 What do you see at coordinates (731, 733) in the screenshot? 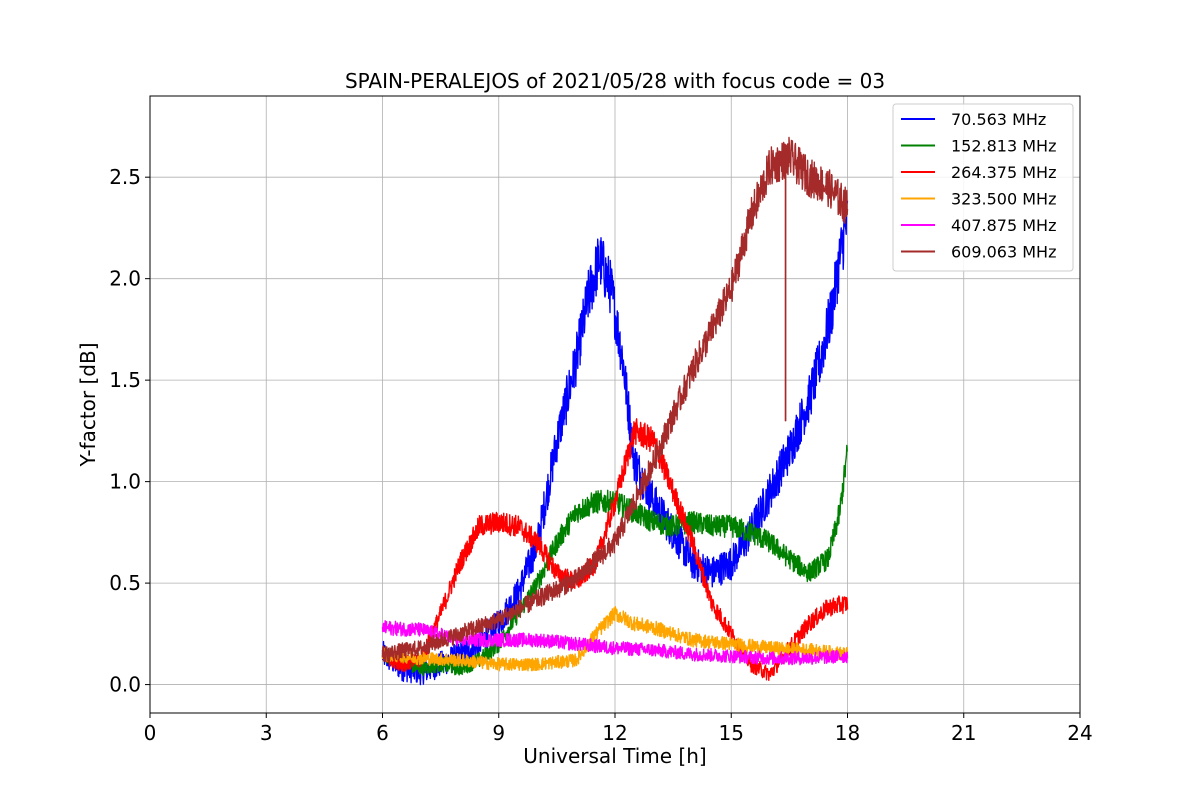
I see `x-tick-label: 15` at bounding box center [731, 733].